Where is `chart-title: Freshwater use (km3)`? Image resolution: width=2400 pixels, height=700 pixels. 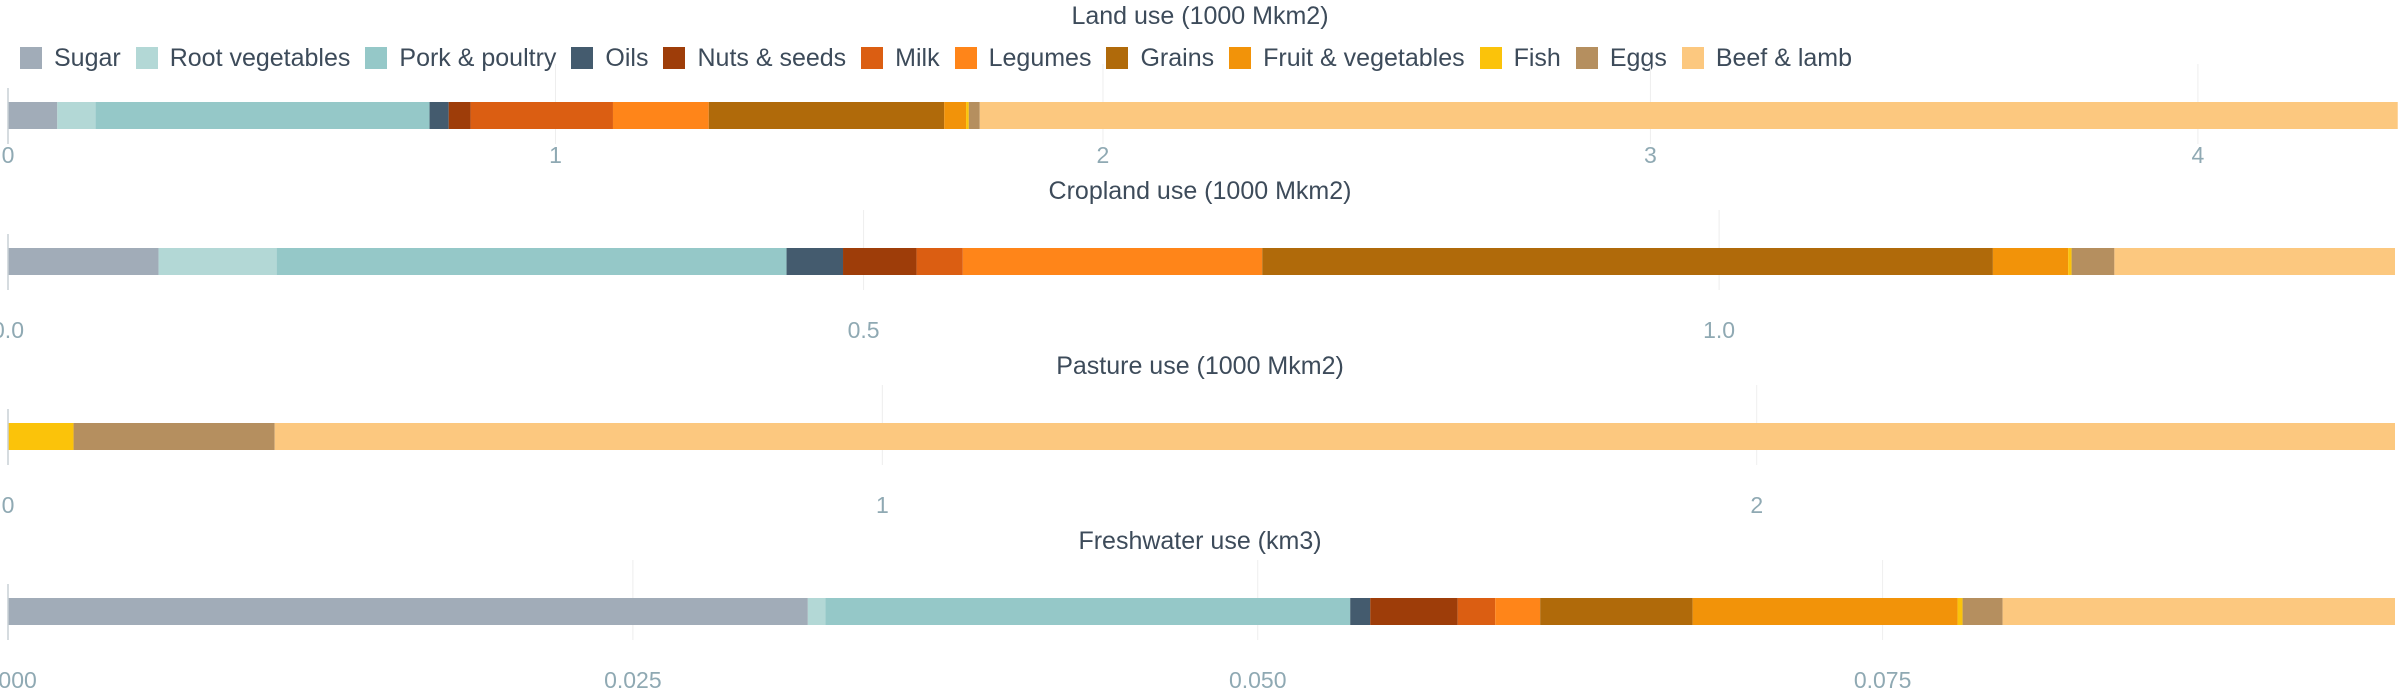 chart-title: Freshwater use (km3) is located at coordinates (1199, 541).